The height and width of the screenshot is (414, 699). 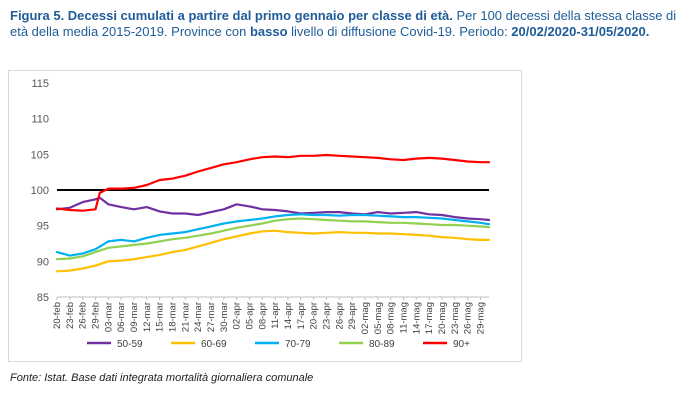 I want to click on x-tick-label: 29-mag, so click(x=480, y=318).